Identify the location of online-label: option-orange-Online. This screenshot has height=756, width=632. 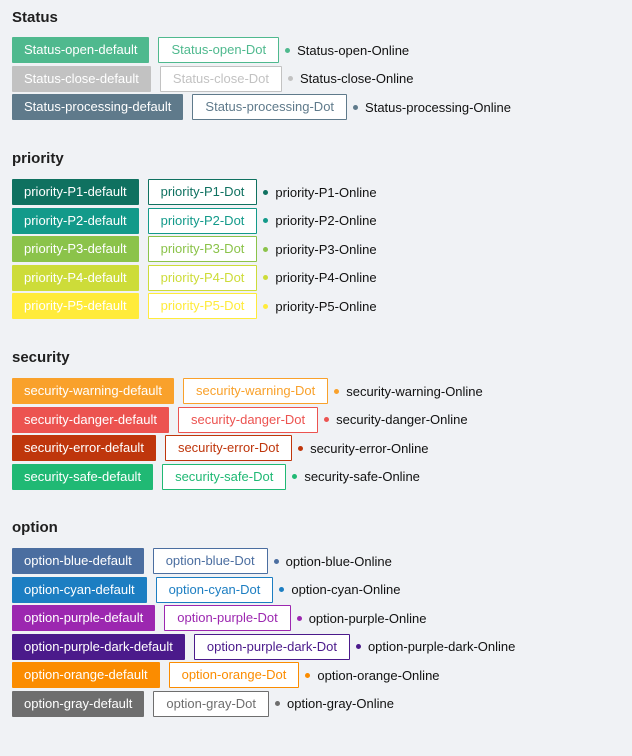
(378, 675).